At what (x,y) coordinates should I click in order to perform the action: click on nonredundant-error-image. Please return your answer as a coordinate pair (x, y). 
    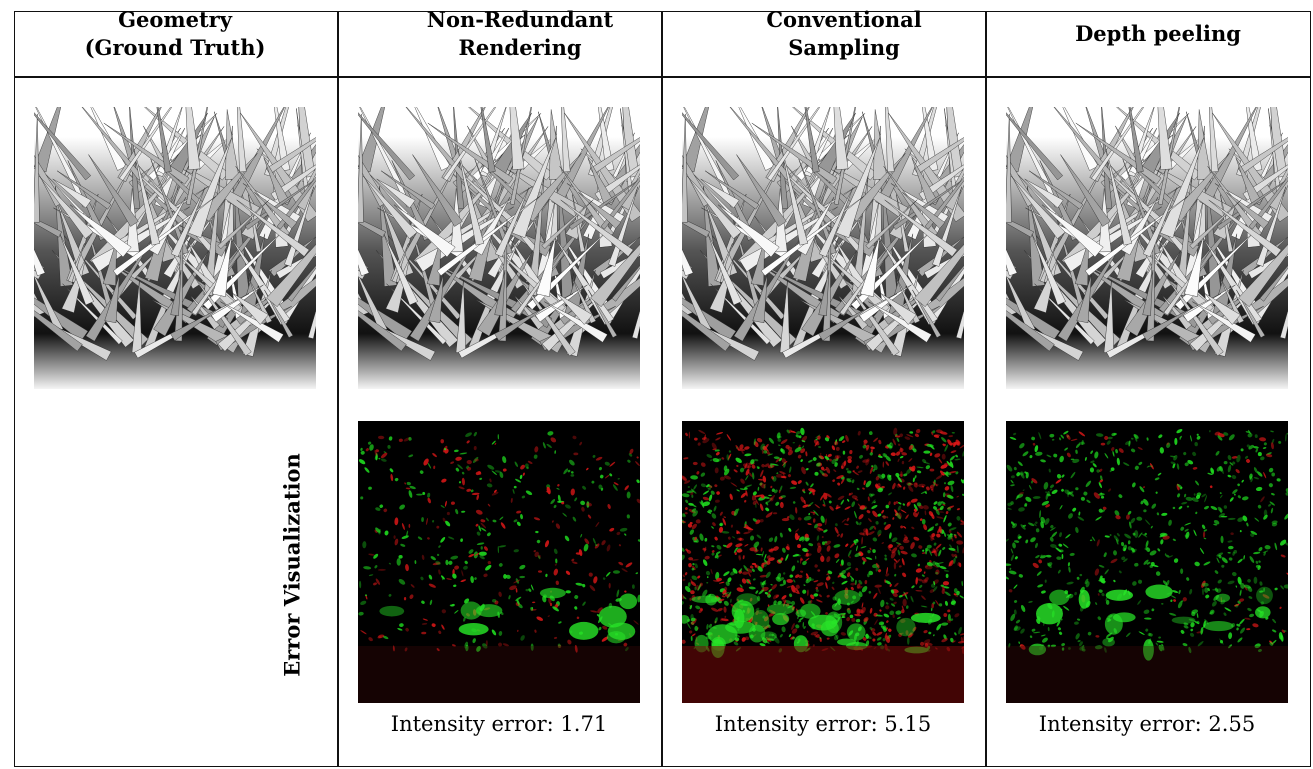
    Looking at the image, I should click on (499, 562).